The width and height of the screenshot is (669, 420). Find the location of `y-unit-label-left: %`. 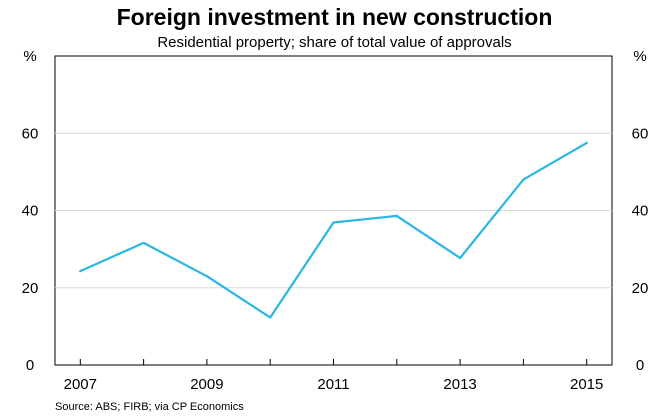

y-unit-label-left: % is located at coordinates (29, 56).